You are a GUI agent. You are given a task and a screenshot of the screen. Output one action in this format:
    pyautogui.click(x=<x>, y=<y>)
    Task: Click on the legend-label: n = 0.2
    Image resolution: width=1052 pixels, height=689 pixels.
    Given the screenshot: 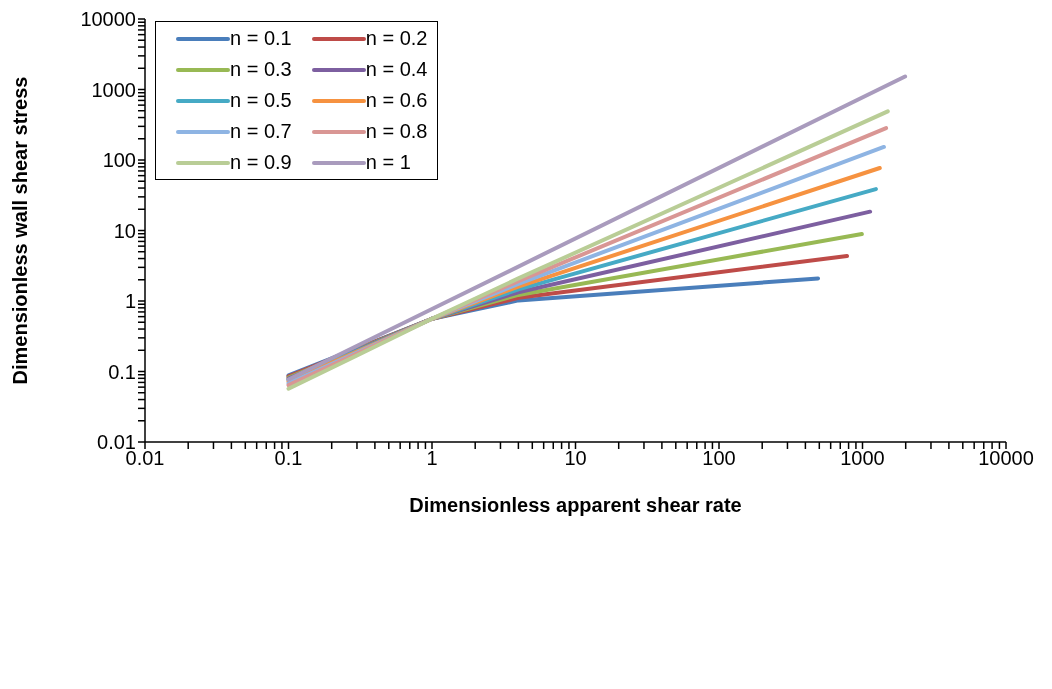 What is the action you would take?
    pyautogui.click(x=396, y=38)
    